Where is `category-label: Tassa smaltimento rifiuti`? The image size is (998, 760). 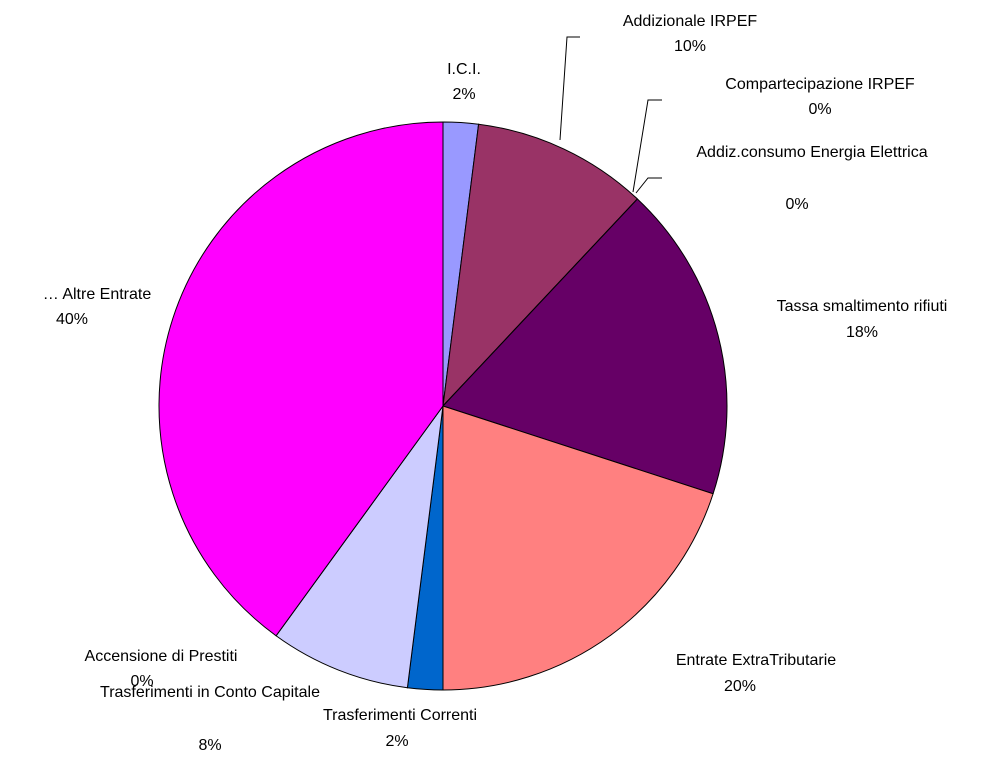 category-label: Tassa smaltimento rifiuti is located at coordinates (862, 306).